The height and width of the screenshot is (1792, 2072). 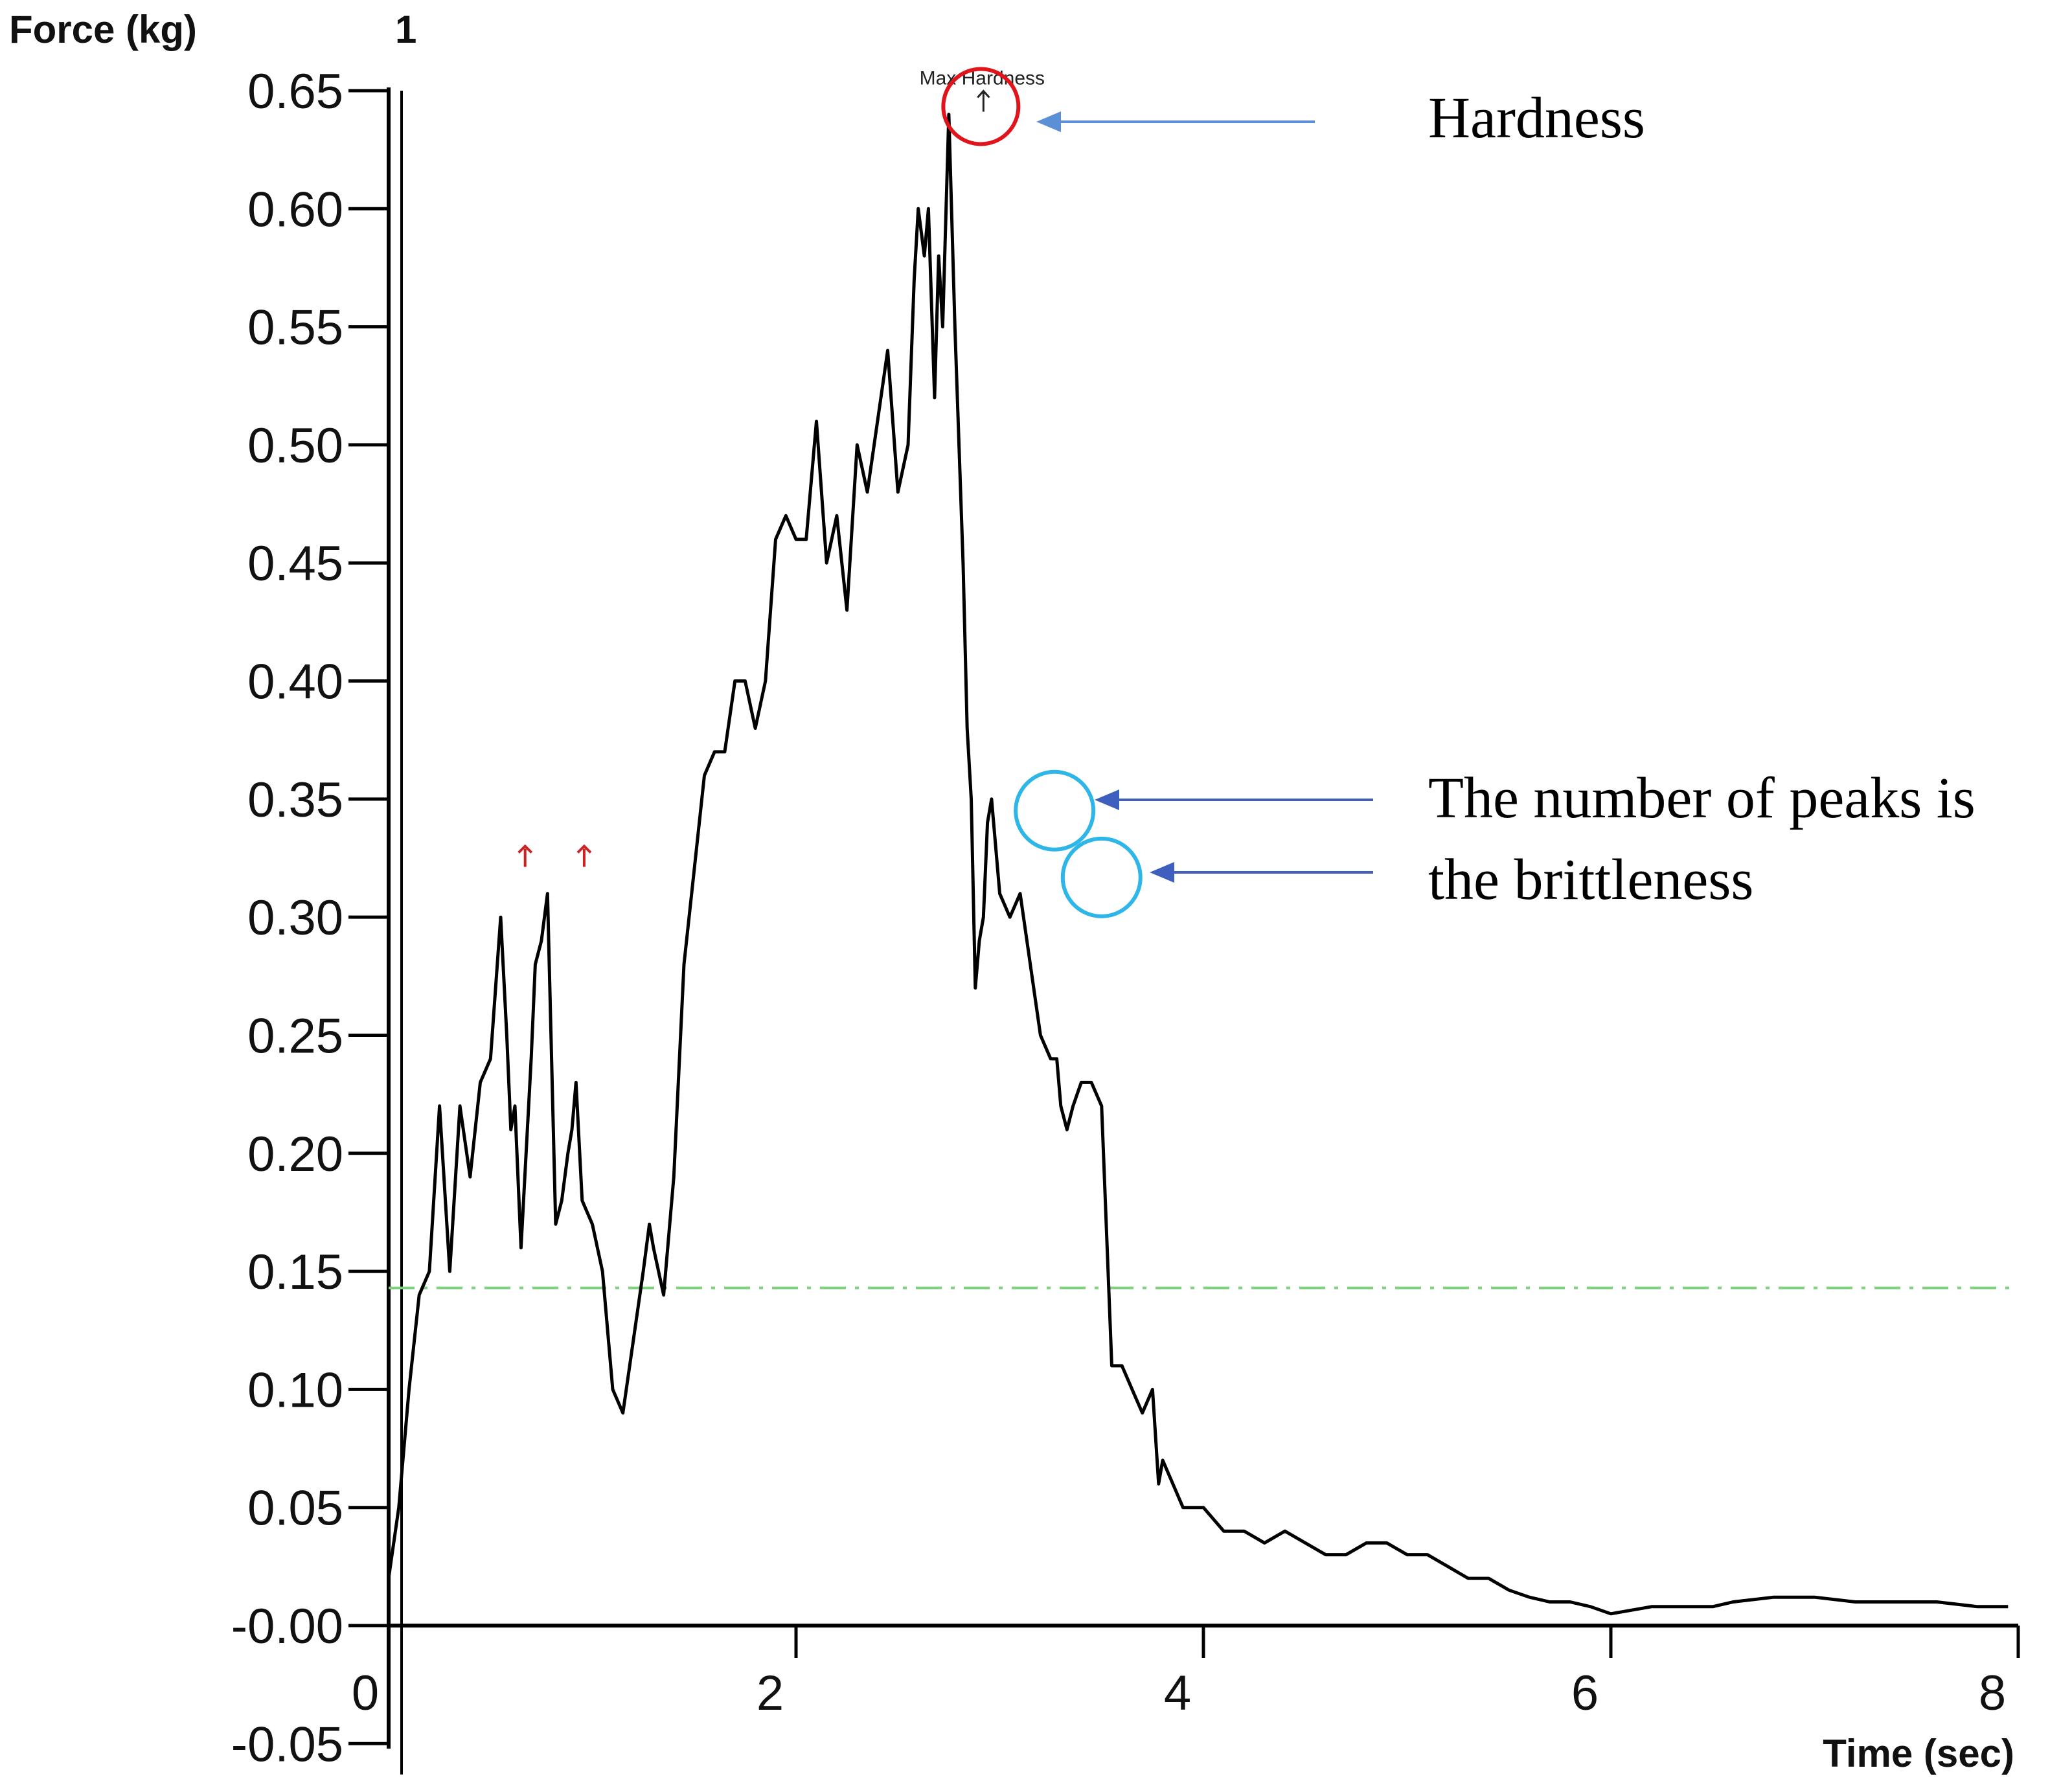 I want to click on y-tick-label-3: 0.50, so click(x=295, y=445).